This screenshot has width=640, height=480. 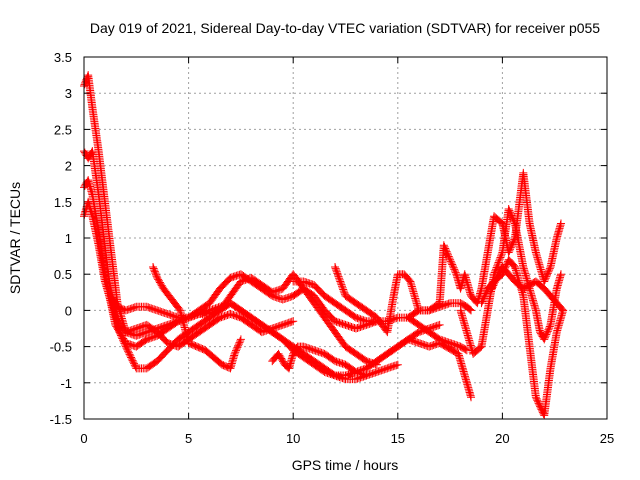 What do you see at coordinates (188, 438) in the screenshot?
I see `x-tick-label: 5` at bounding box center [188, 438].